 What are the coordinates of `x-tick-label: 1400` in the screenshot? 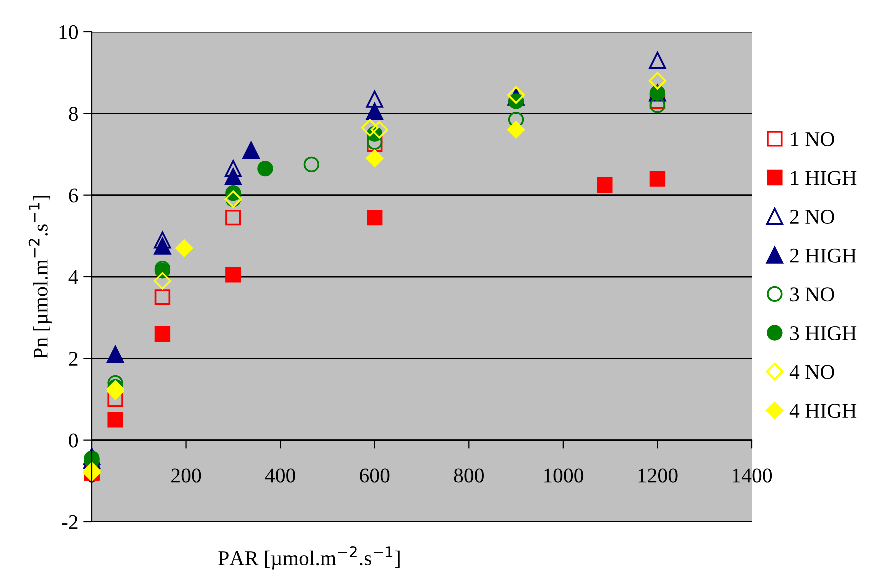 It's located at (752, 475).